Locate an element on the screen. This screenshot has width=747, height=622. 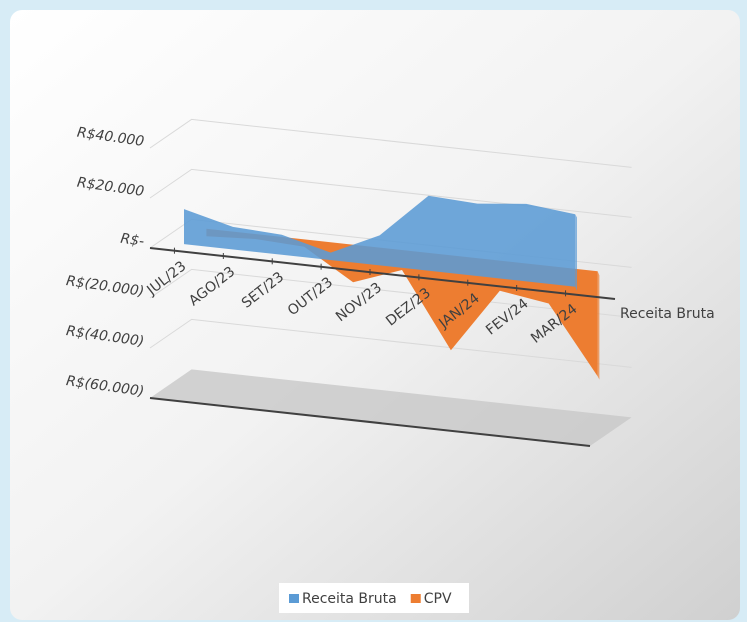
floor is located at coordinates (391, 407).